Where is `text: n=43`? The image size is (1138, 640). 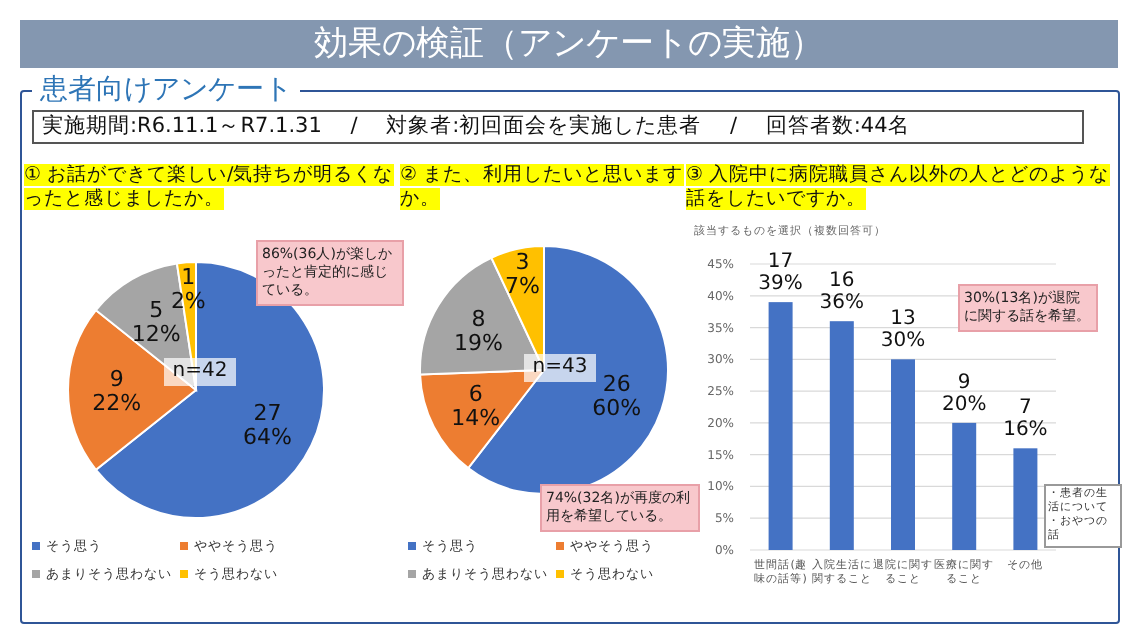 text: n=43 is located at coordinates (560, 368).